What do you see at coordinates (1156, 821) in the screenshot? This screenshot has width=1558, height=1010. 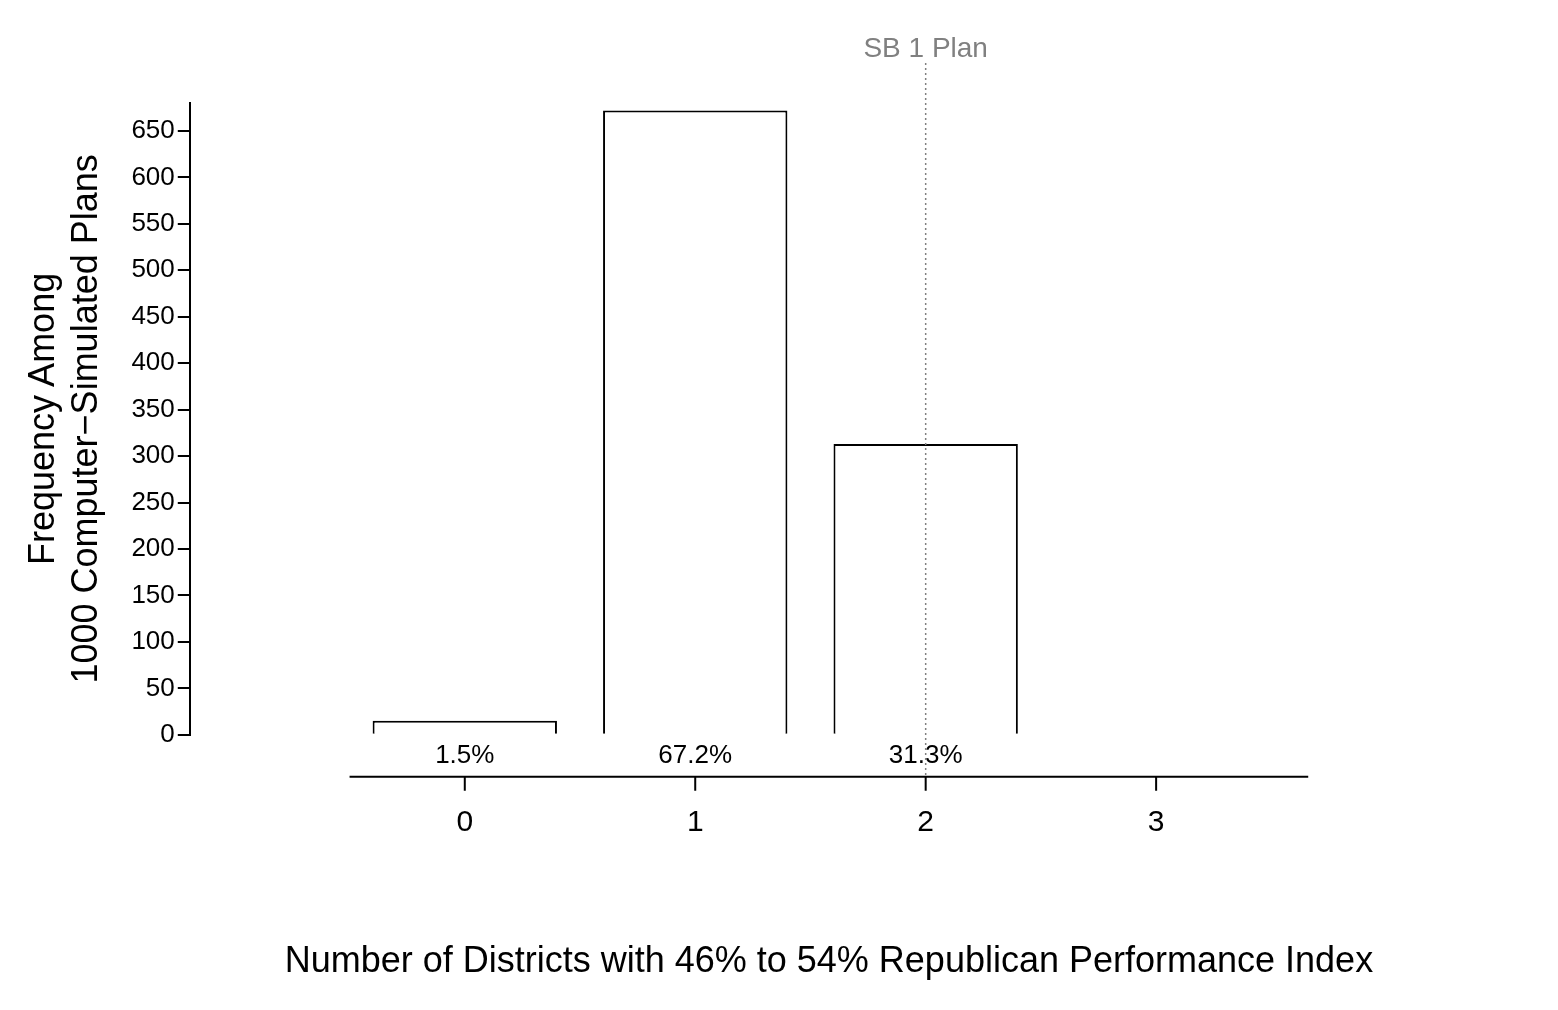 I see `x-tick-label: 3` at bounding box center [1156, 821].